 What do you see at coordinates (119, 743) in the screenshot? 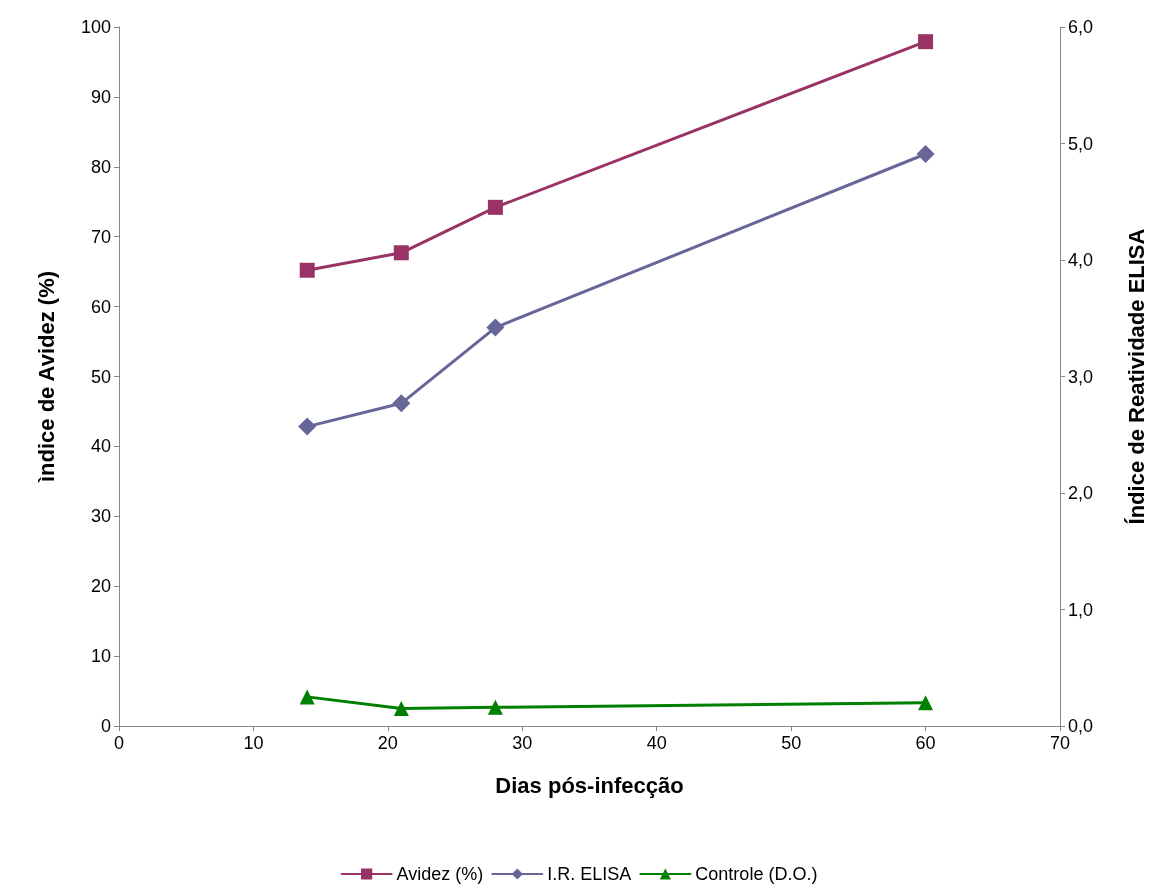
I see `x-tick-label: 0` at bounding box center [119, 743].